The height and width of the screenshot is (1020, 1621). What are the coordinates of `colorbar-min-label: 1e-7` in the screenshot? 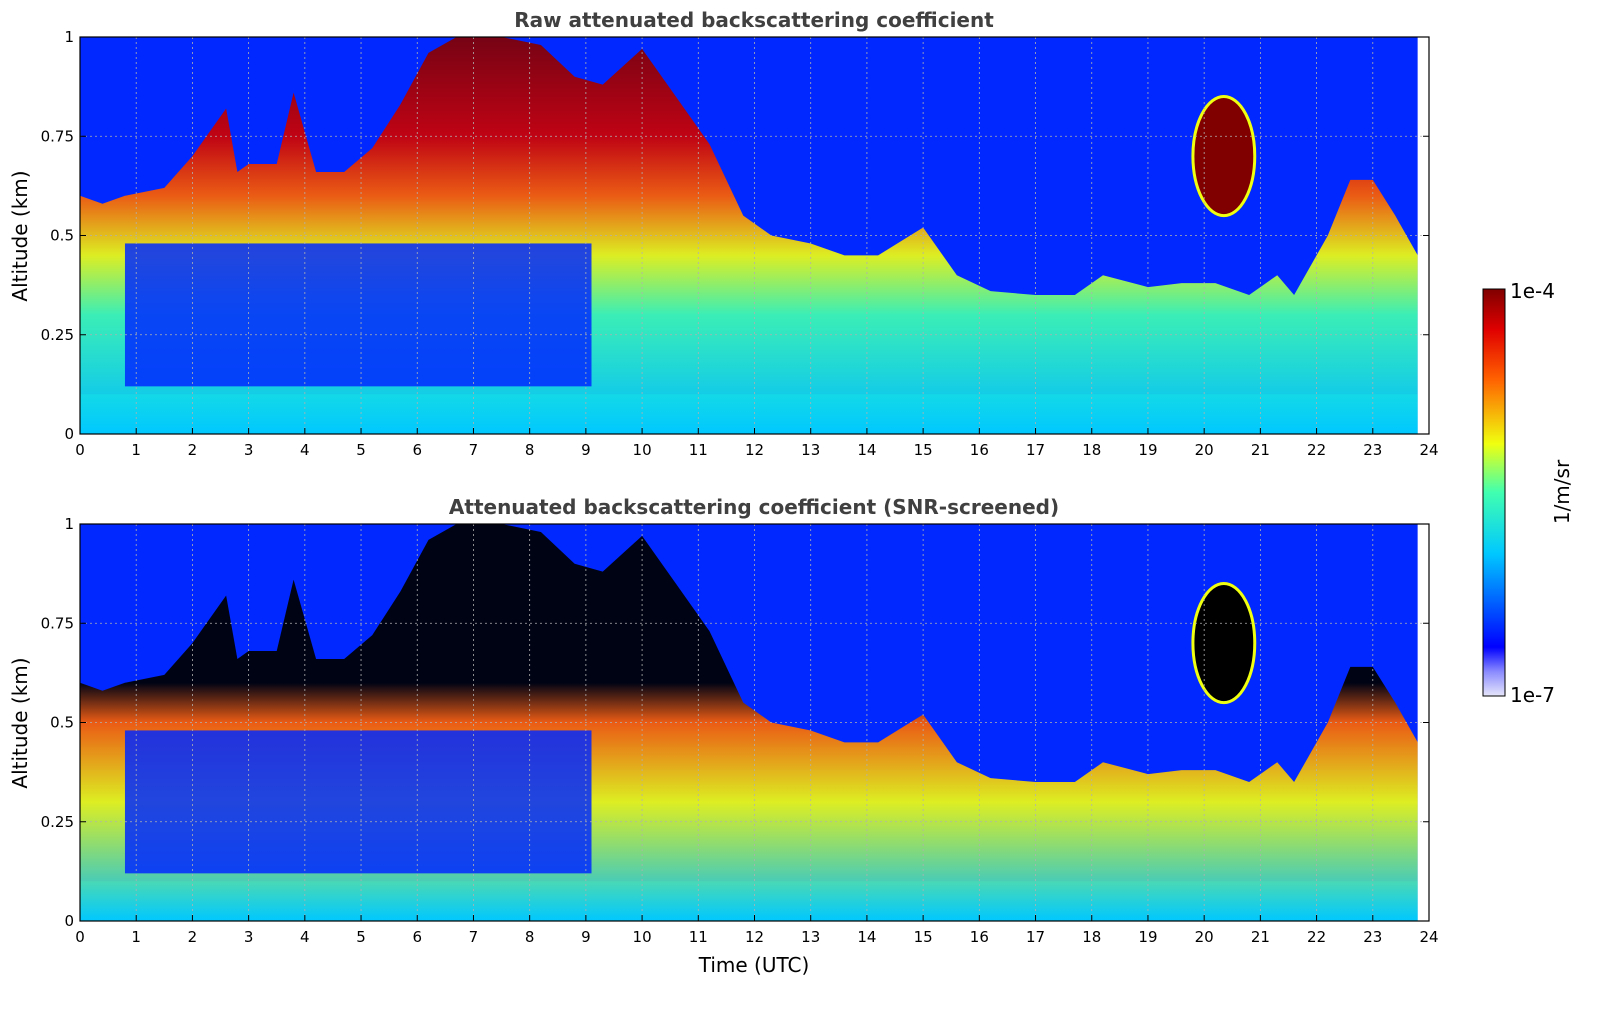 It's located at (1532, 695).